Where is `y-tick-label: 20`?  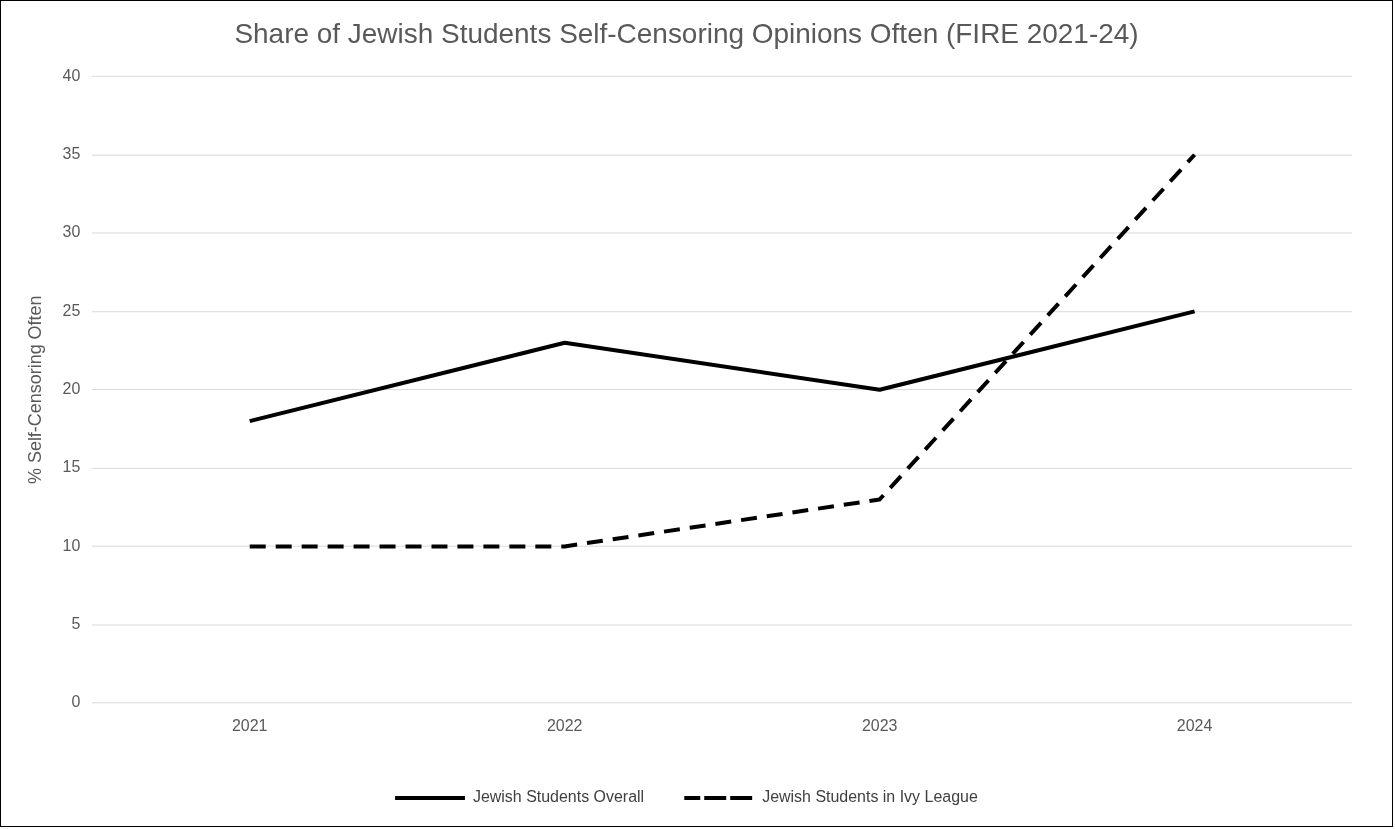 y-tick-label: 20 is located at coordinates (71, 389).